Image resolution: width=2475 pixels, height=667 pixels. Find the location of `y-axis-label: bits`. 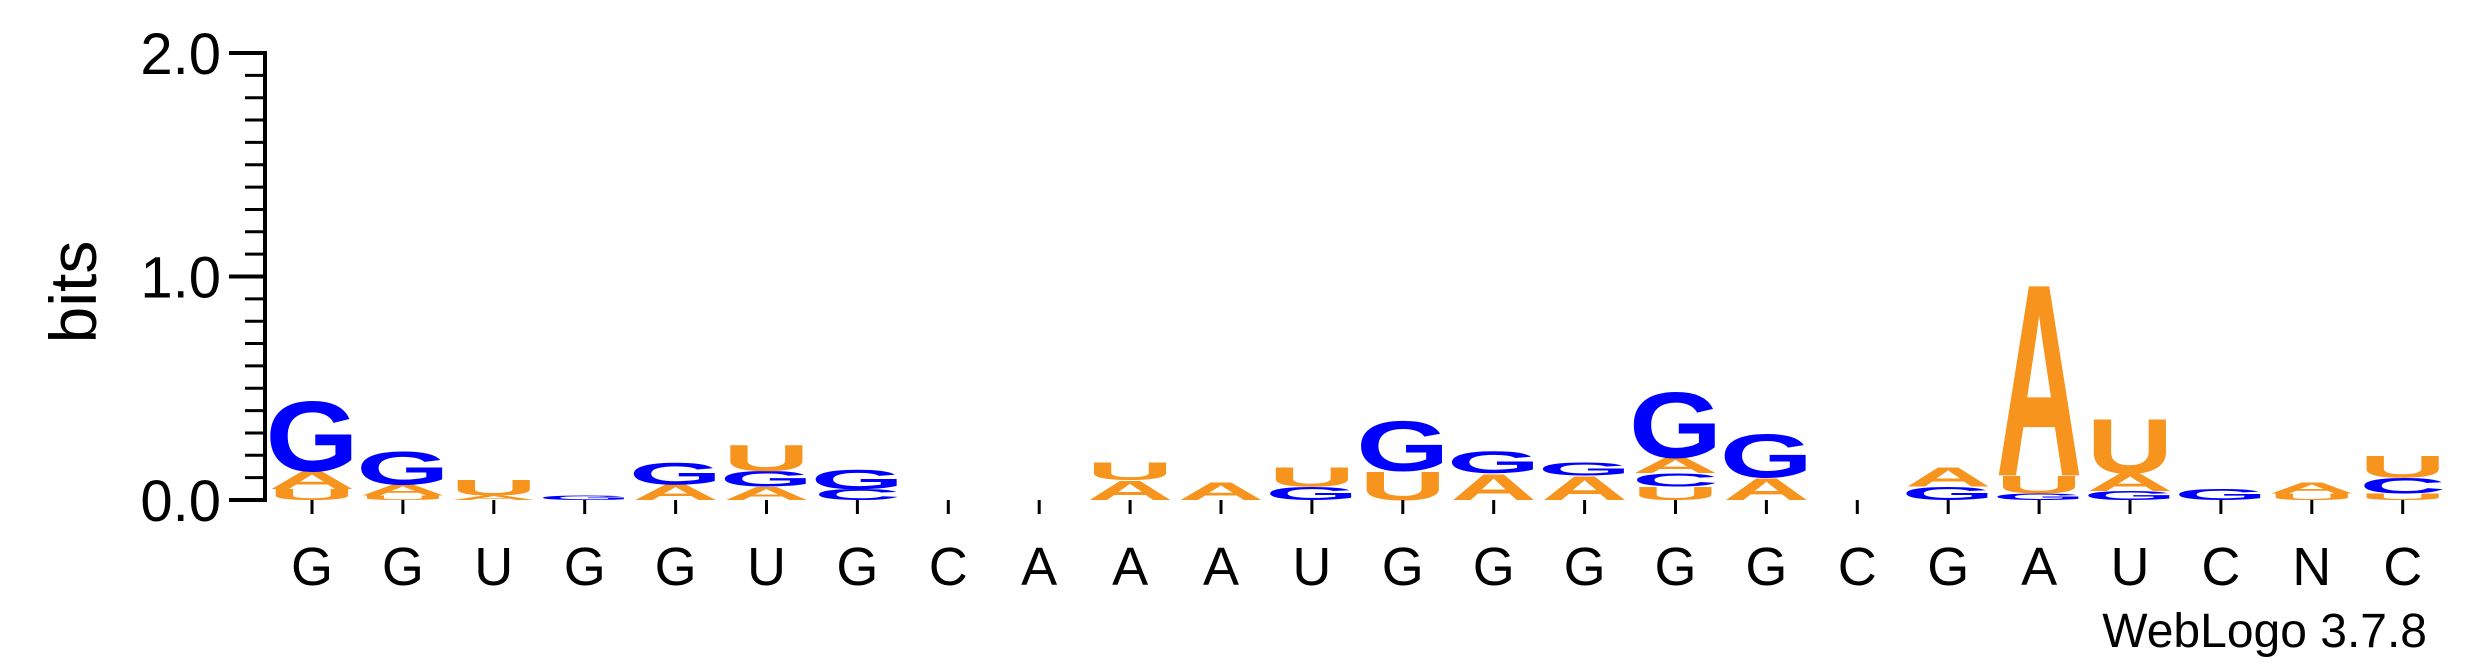

y-axis-label: bits is located at coordinates (73, 292).